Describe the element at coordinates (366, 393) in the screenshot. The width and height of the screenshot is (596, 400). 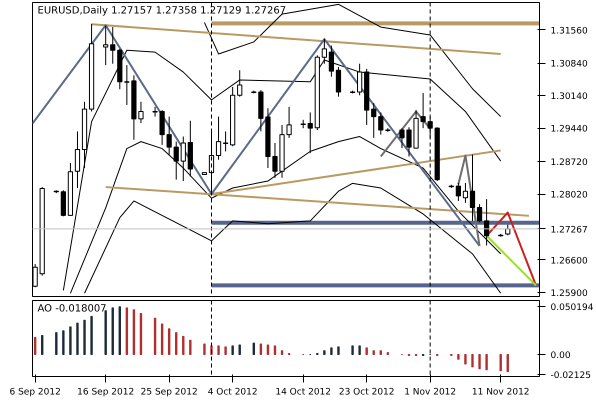
I see `x-tick-label: 23 Oct 2012` at that location.